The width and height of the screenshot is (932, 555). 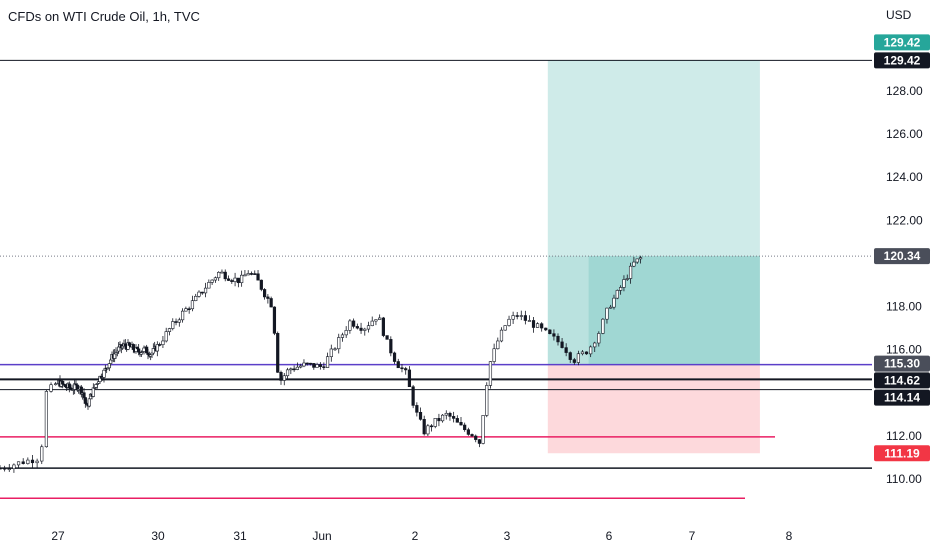 I want to click on x-tick-label: 3, so click(x=507, y=536).